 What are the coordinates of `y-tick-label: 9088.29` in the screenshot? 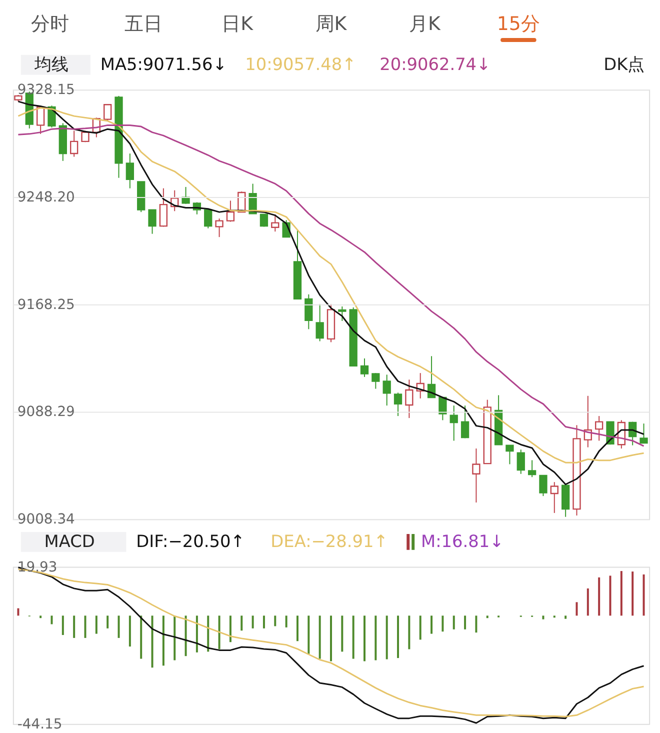 It's located at (46, 412).